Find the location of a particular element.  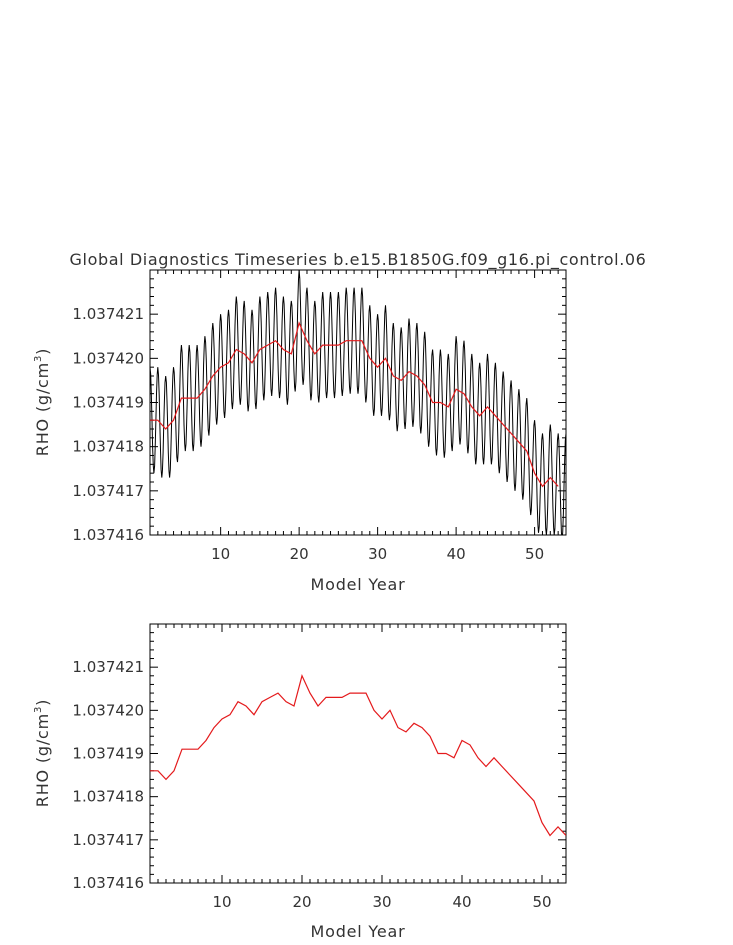

top-y-label-close: ) is located at coordinates (42, 351).